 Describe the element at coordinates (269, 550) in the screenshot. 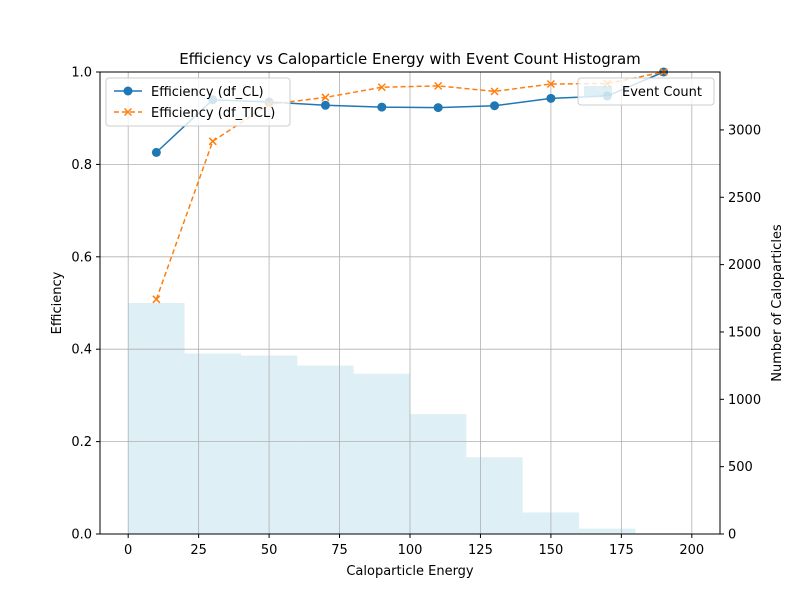

I see `x-tick-label: 50` at that location.